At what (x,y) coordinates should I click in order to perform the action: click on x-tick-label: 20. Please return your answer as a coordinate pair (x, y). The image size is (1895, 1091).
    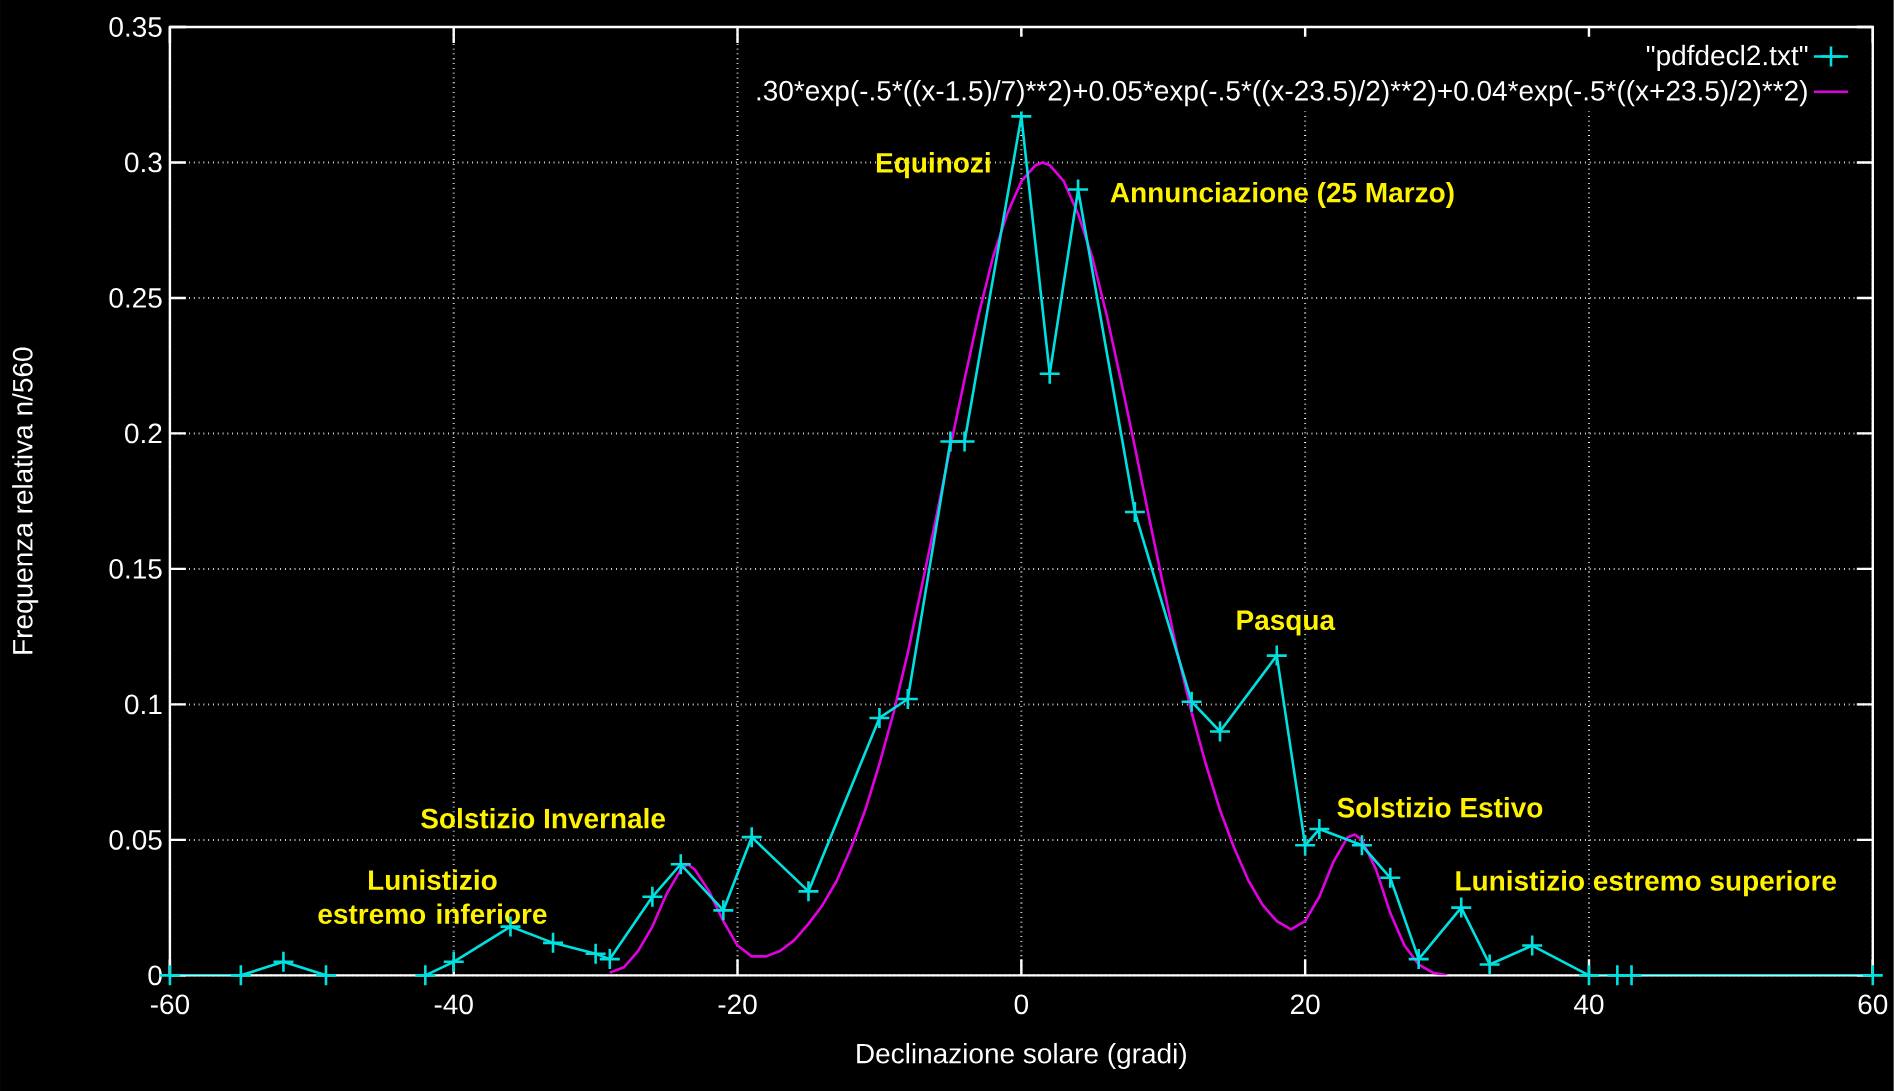
    Looking at the image, I should click on (1305, 1004).